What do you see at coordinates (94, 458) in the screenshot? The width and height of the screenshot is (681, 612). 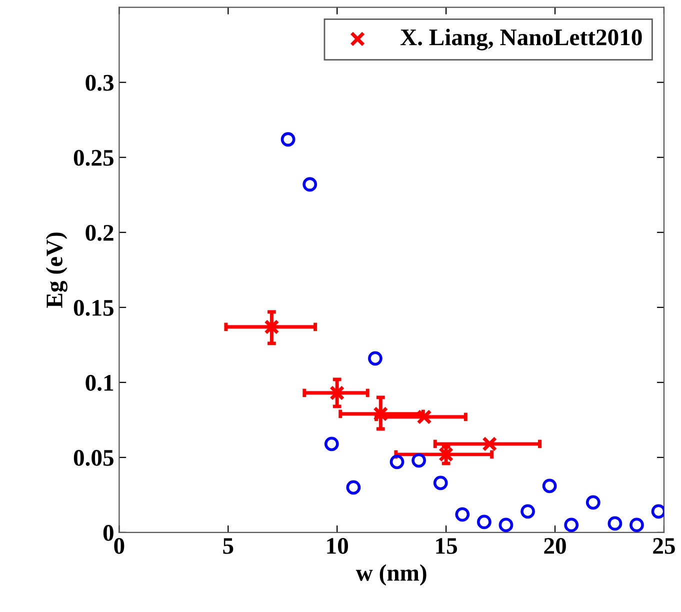 I see `y-tick-label: 0.05` at bounding box center [94, 458].